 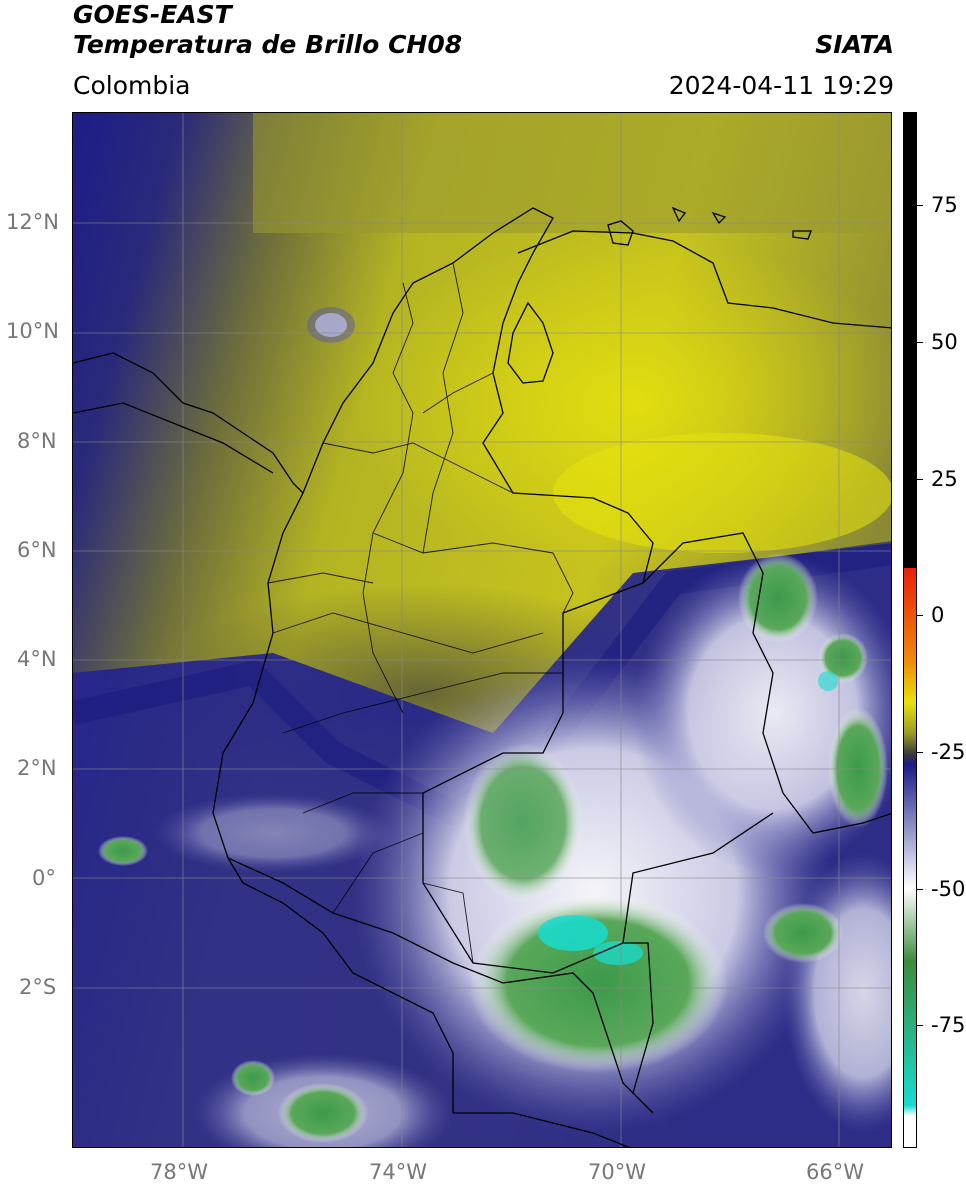 I want to click on warm-core-bright, so click(x=722, y=493).